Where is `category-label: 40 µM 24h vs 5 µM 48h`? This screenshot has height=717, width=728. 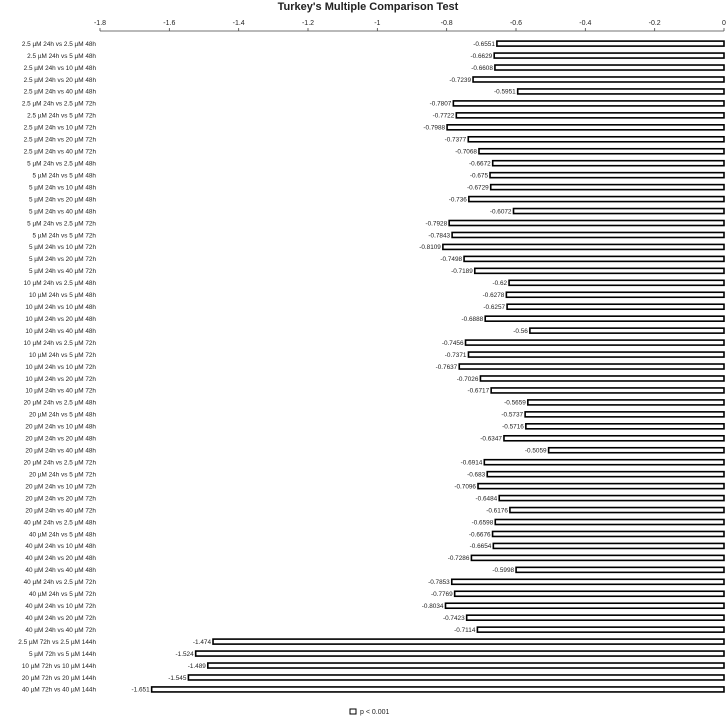
category-label: 40 µM 24h vs 5 µM 48h is located at coordinates (62, 534).